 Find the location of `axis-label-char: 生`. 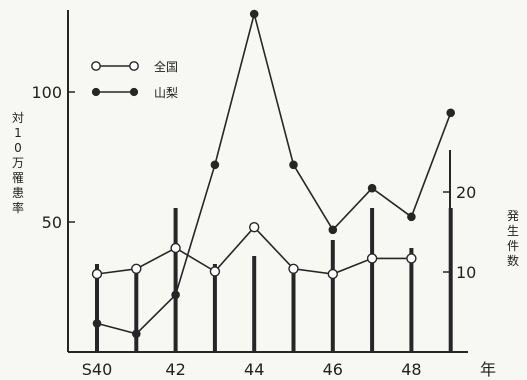

axis-label-char: 生 is located at coordinates (513, 231).